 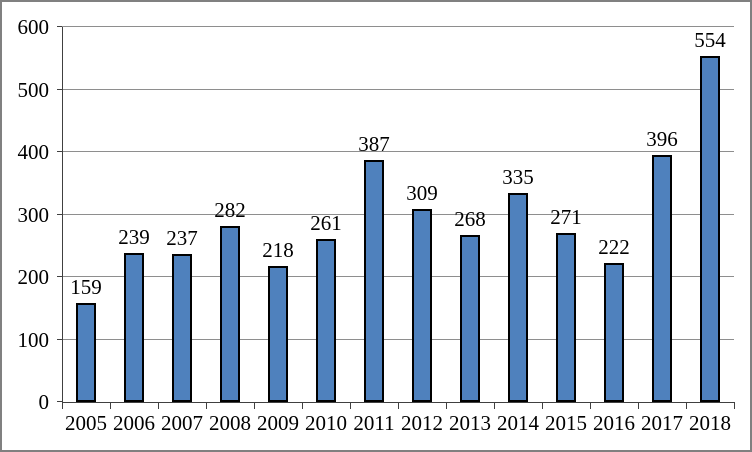 What do you see at coordinates (33, 27) in the screenshot?
I see `y-tick-label-600: 600` at bounding box center [33, 27].